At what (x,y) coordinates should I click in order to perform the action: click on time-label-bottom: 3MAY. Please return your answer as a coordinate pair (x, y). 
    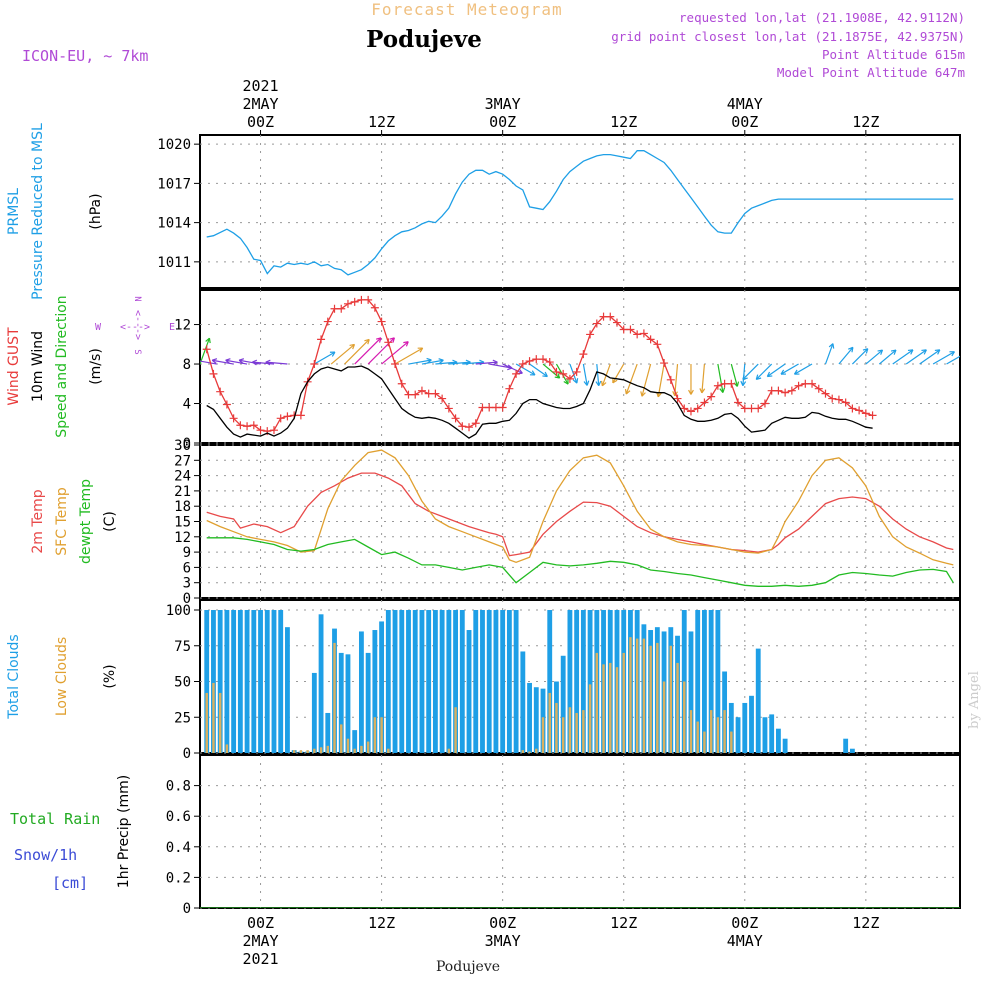
    Looking at the image, I should click on (503, 941).